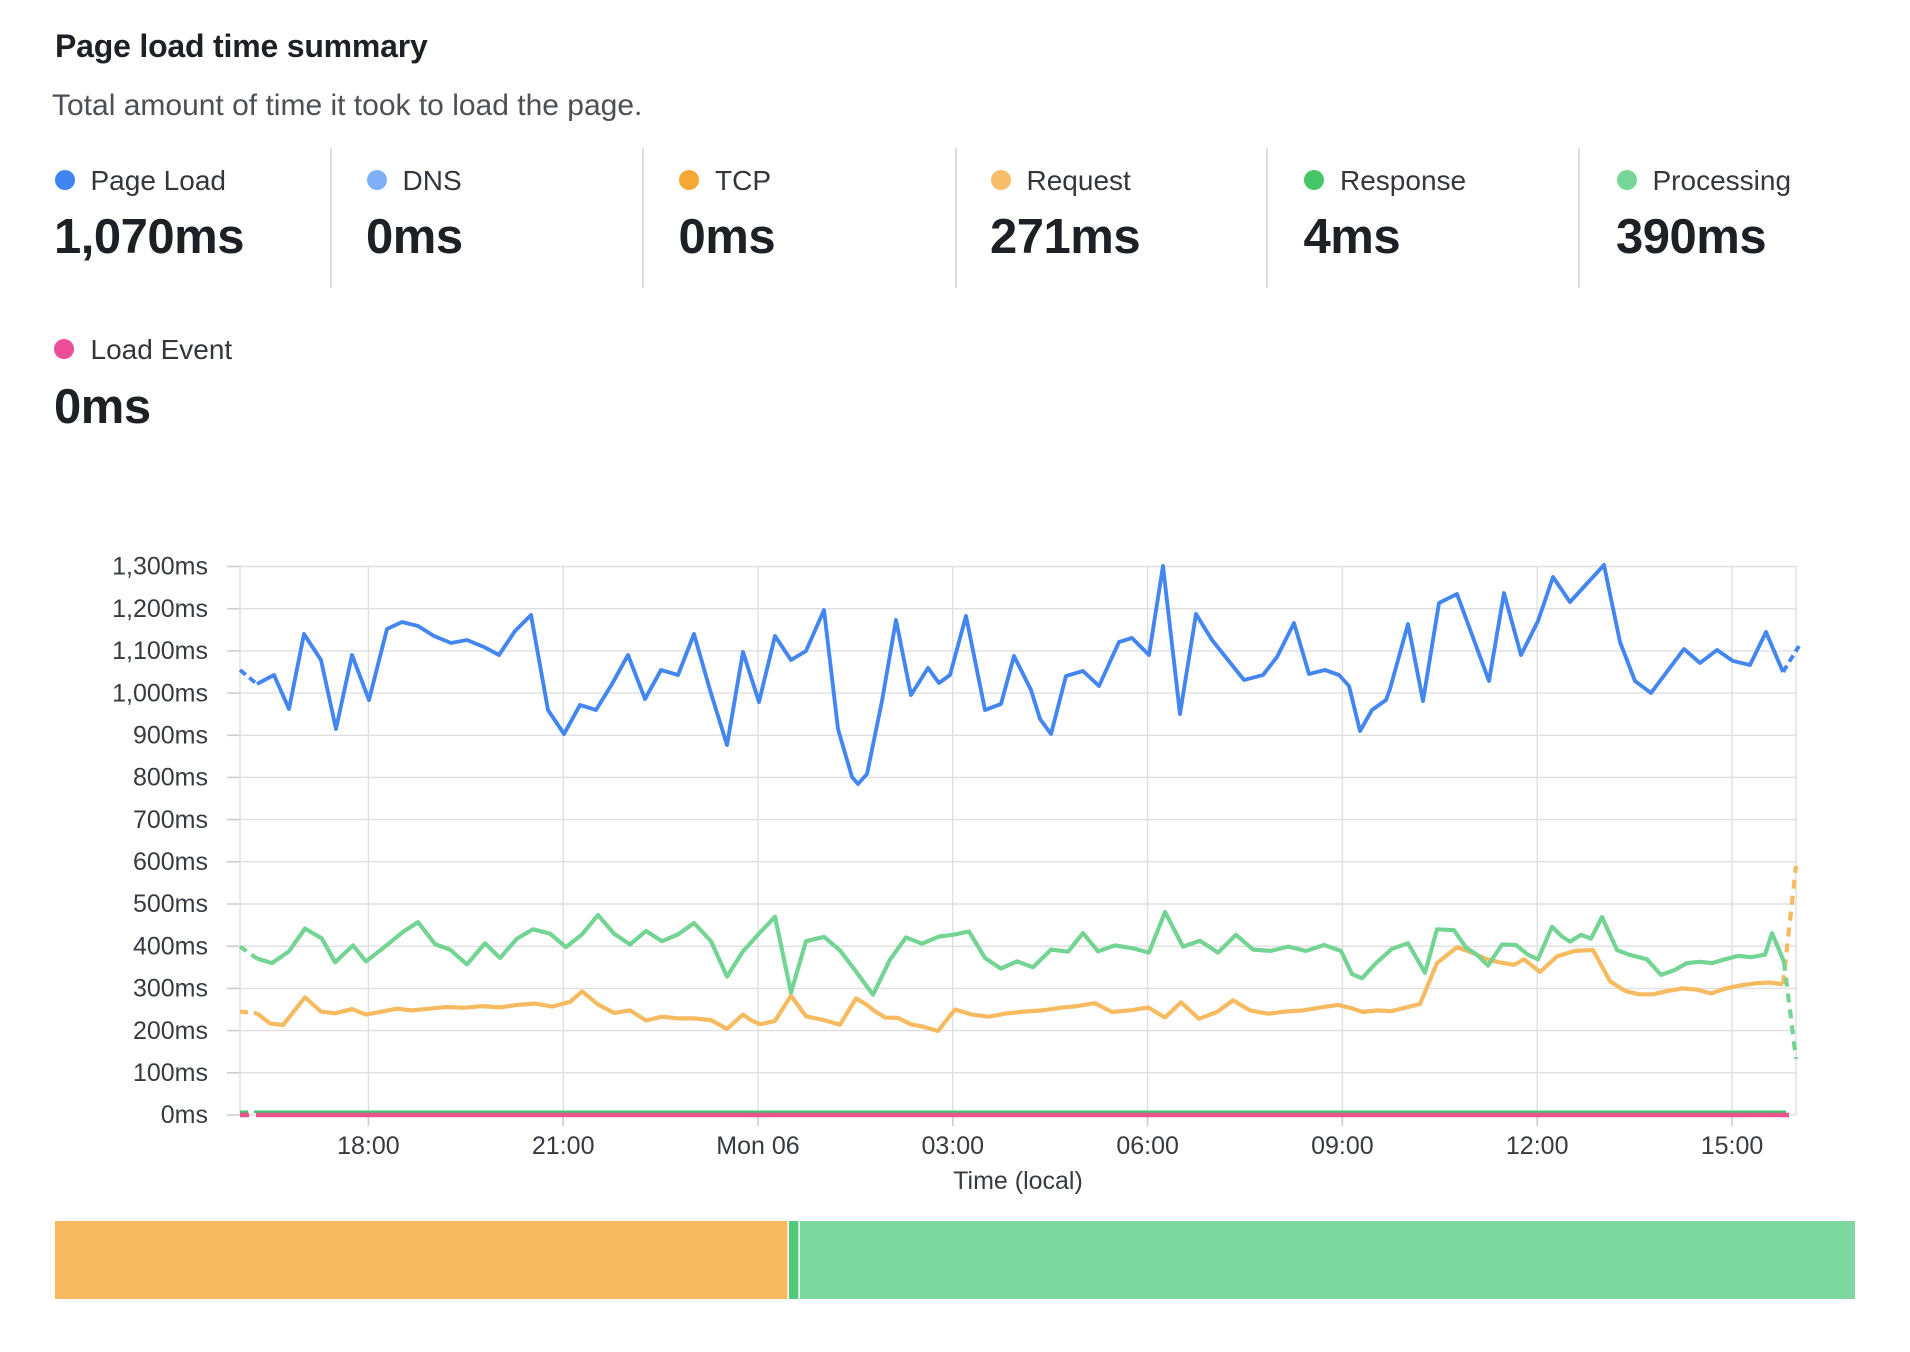 This screenshot has width=1910, height=1352. I want to click on svg-text: Mon 06, so click(757, 1146).